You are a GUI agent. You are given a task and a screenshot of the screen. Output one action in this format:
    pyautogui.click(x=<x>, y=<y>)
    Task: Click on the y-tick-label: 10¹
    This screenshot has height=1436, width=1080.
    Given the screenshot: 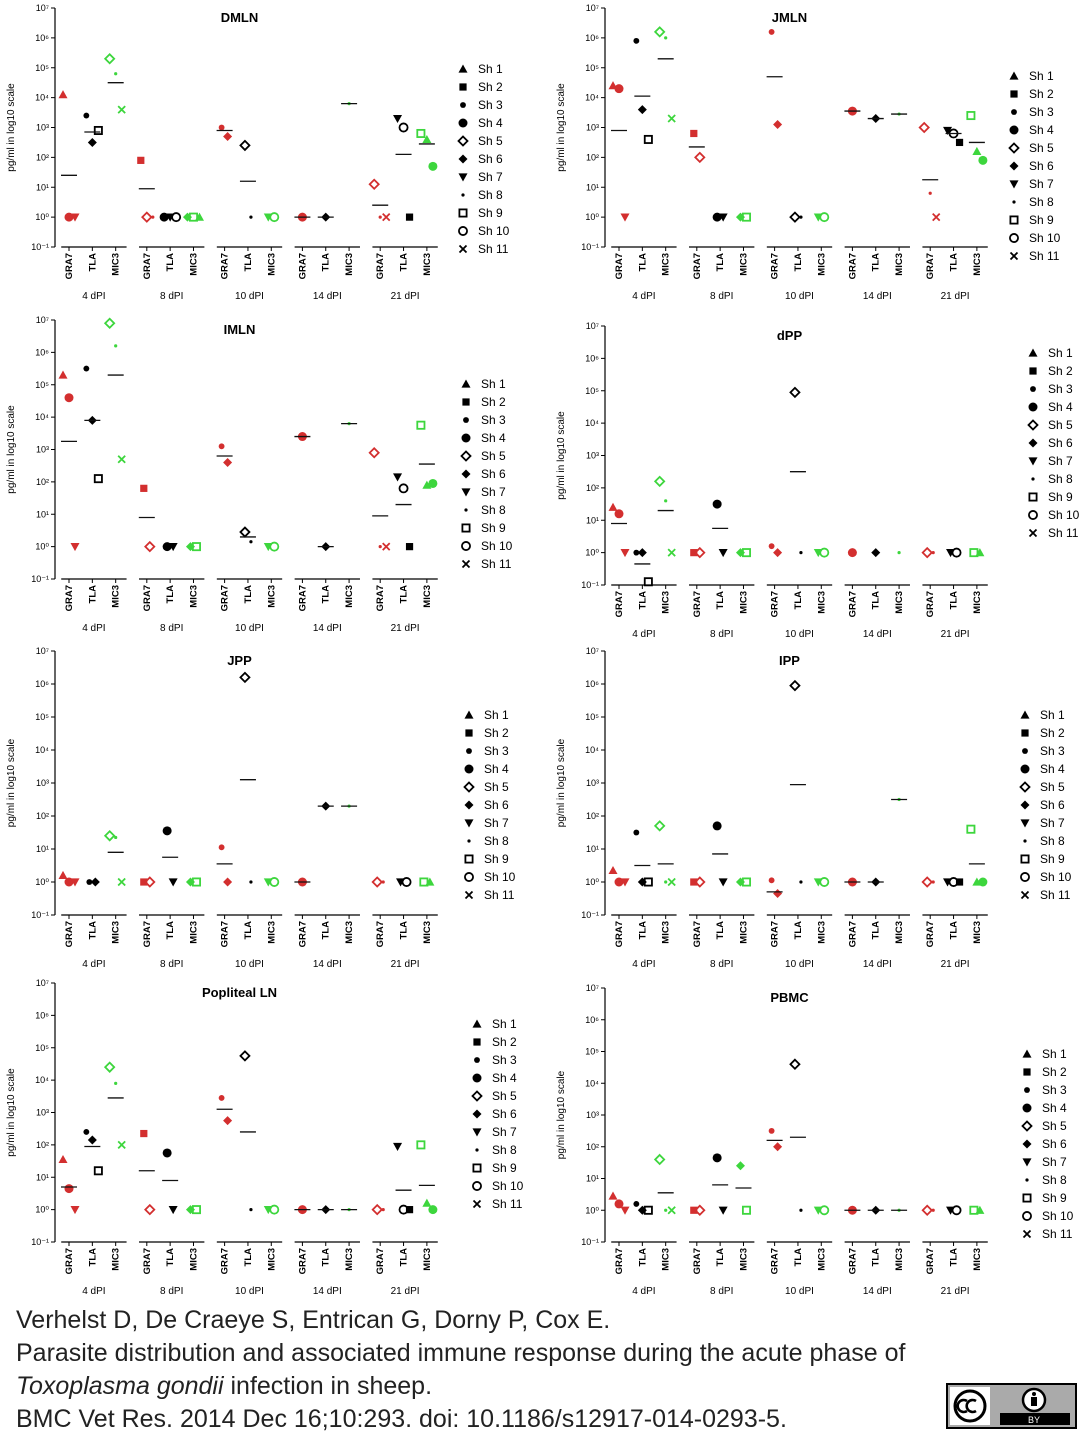 What is the action you would take?
    pyautogui.click(x=42, y=514)
    